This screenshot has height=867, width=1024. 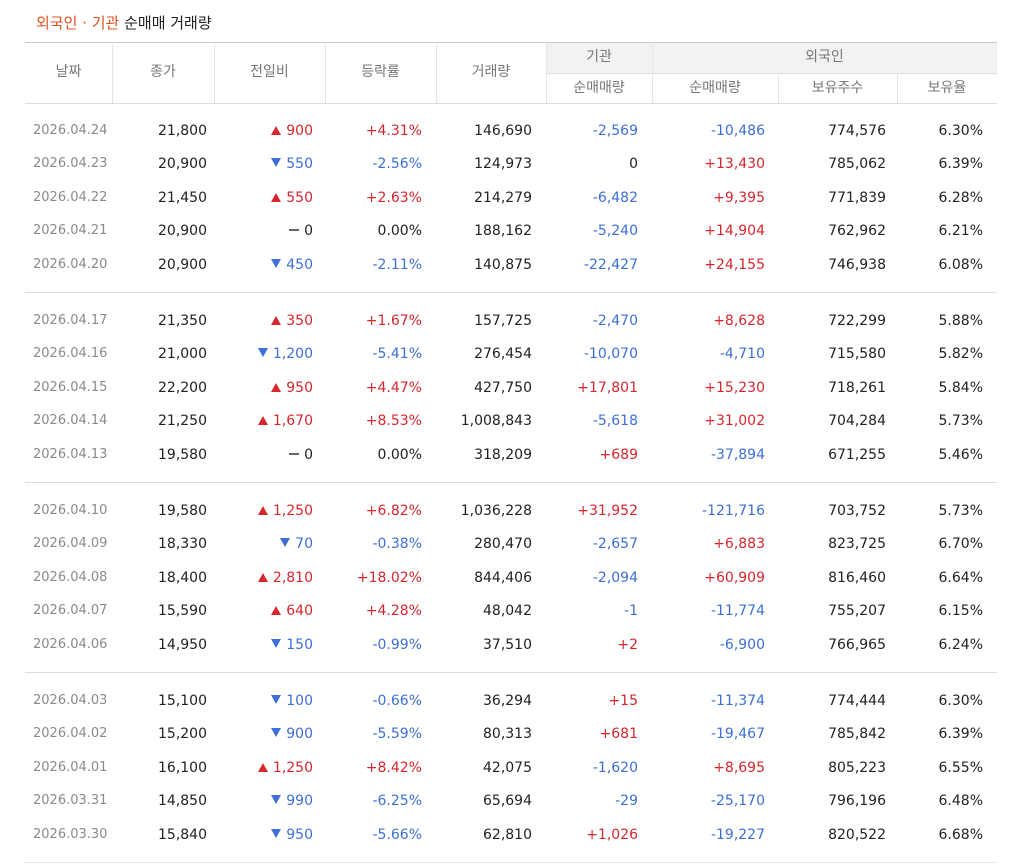 What do you see at coordinates (857, 701) in the screenshot?
I see `holdings-cell: 774,444` at bounding box center [857, 701].